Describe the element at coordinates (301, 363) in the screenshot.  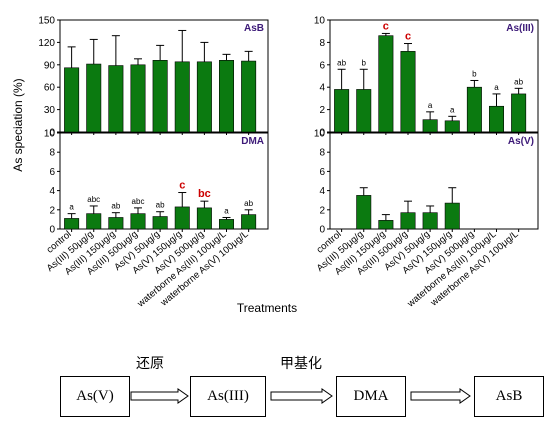
I see `methylation-label: 甲基化` at that location.